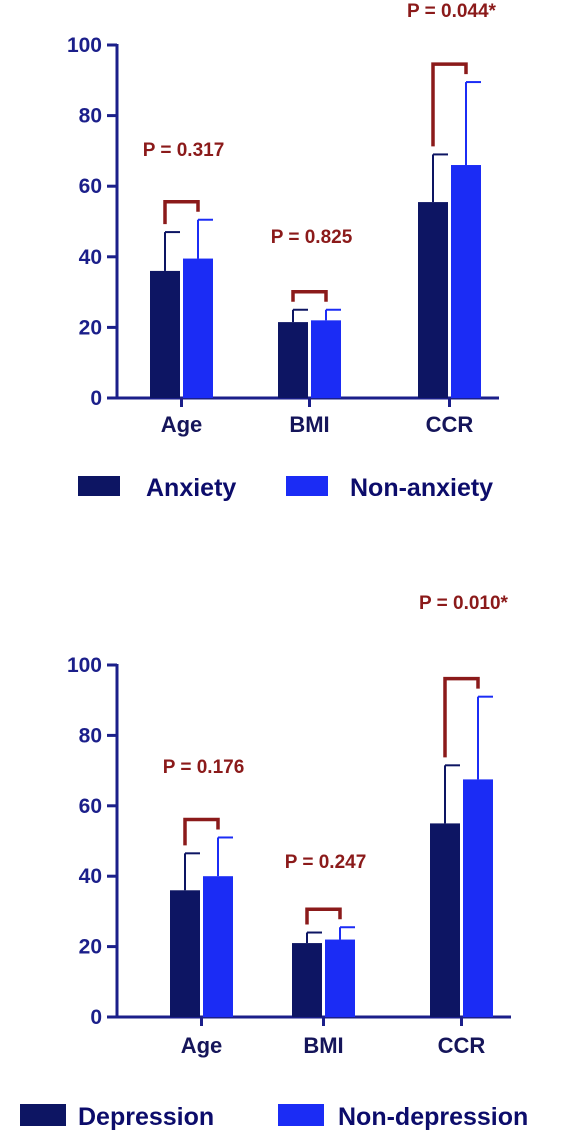 The width and height of the screenshot is (574, 1143). I want to click on p-value-label: P = 0.825, so click(312, 237).